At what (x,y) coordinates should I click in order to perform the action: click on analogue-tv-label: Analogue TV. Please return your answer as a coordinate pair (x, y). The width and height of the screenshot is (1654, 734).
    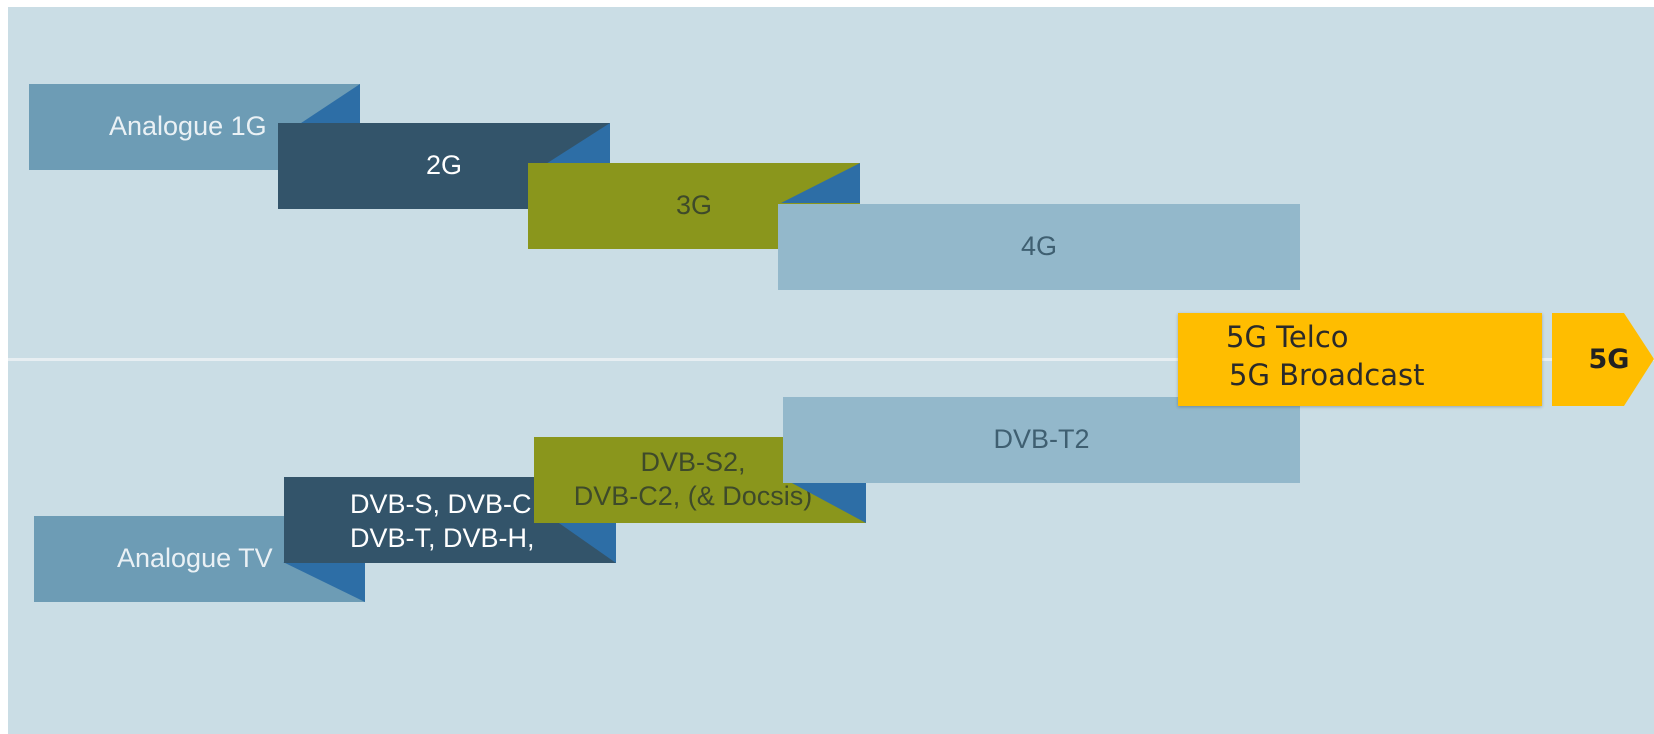
    Looking at the image, I should click on (195, 558).